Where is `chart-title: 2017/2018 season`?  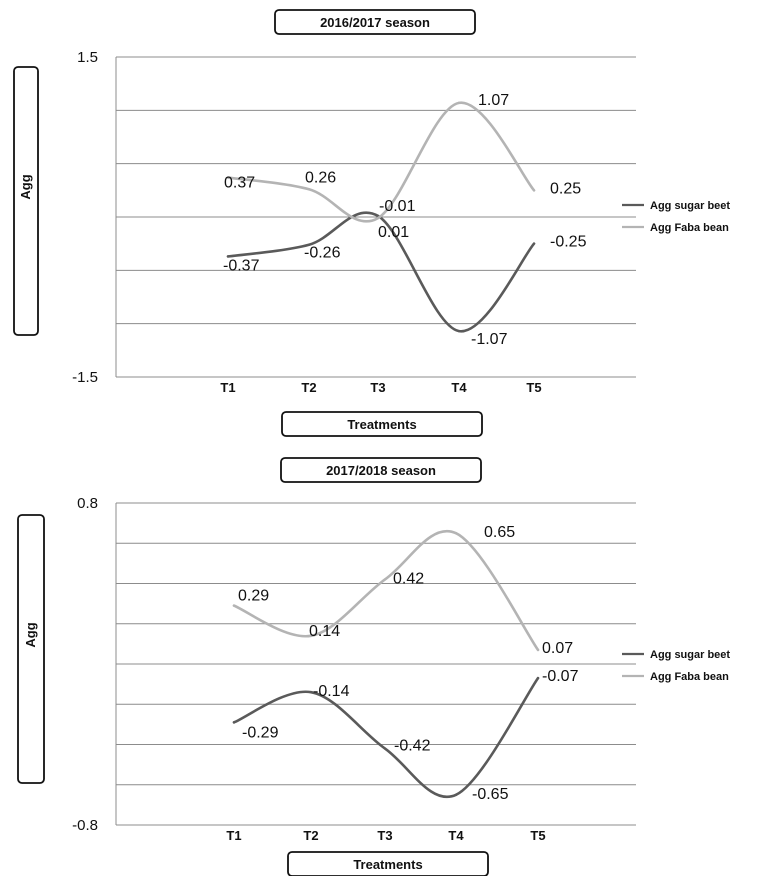 chart-title: 2017/2018 season is located at coordinates (381, 470).